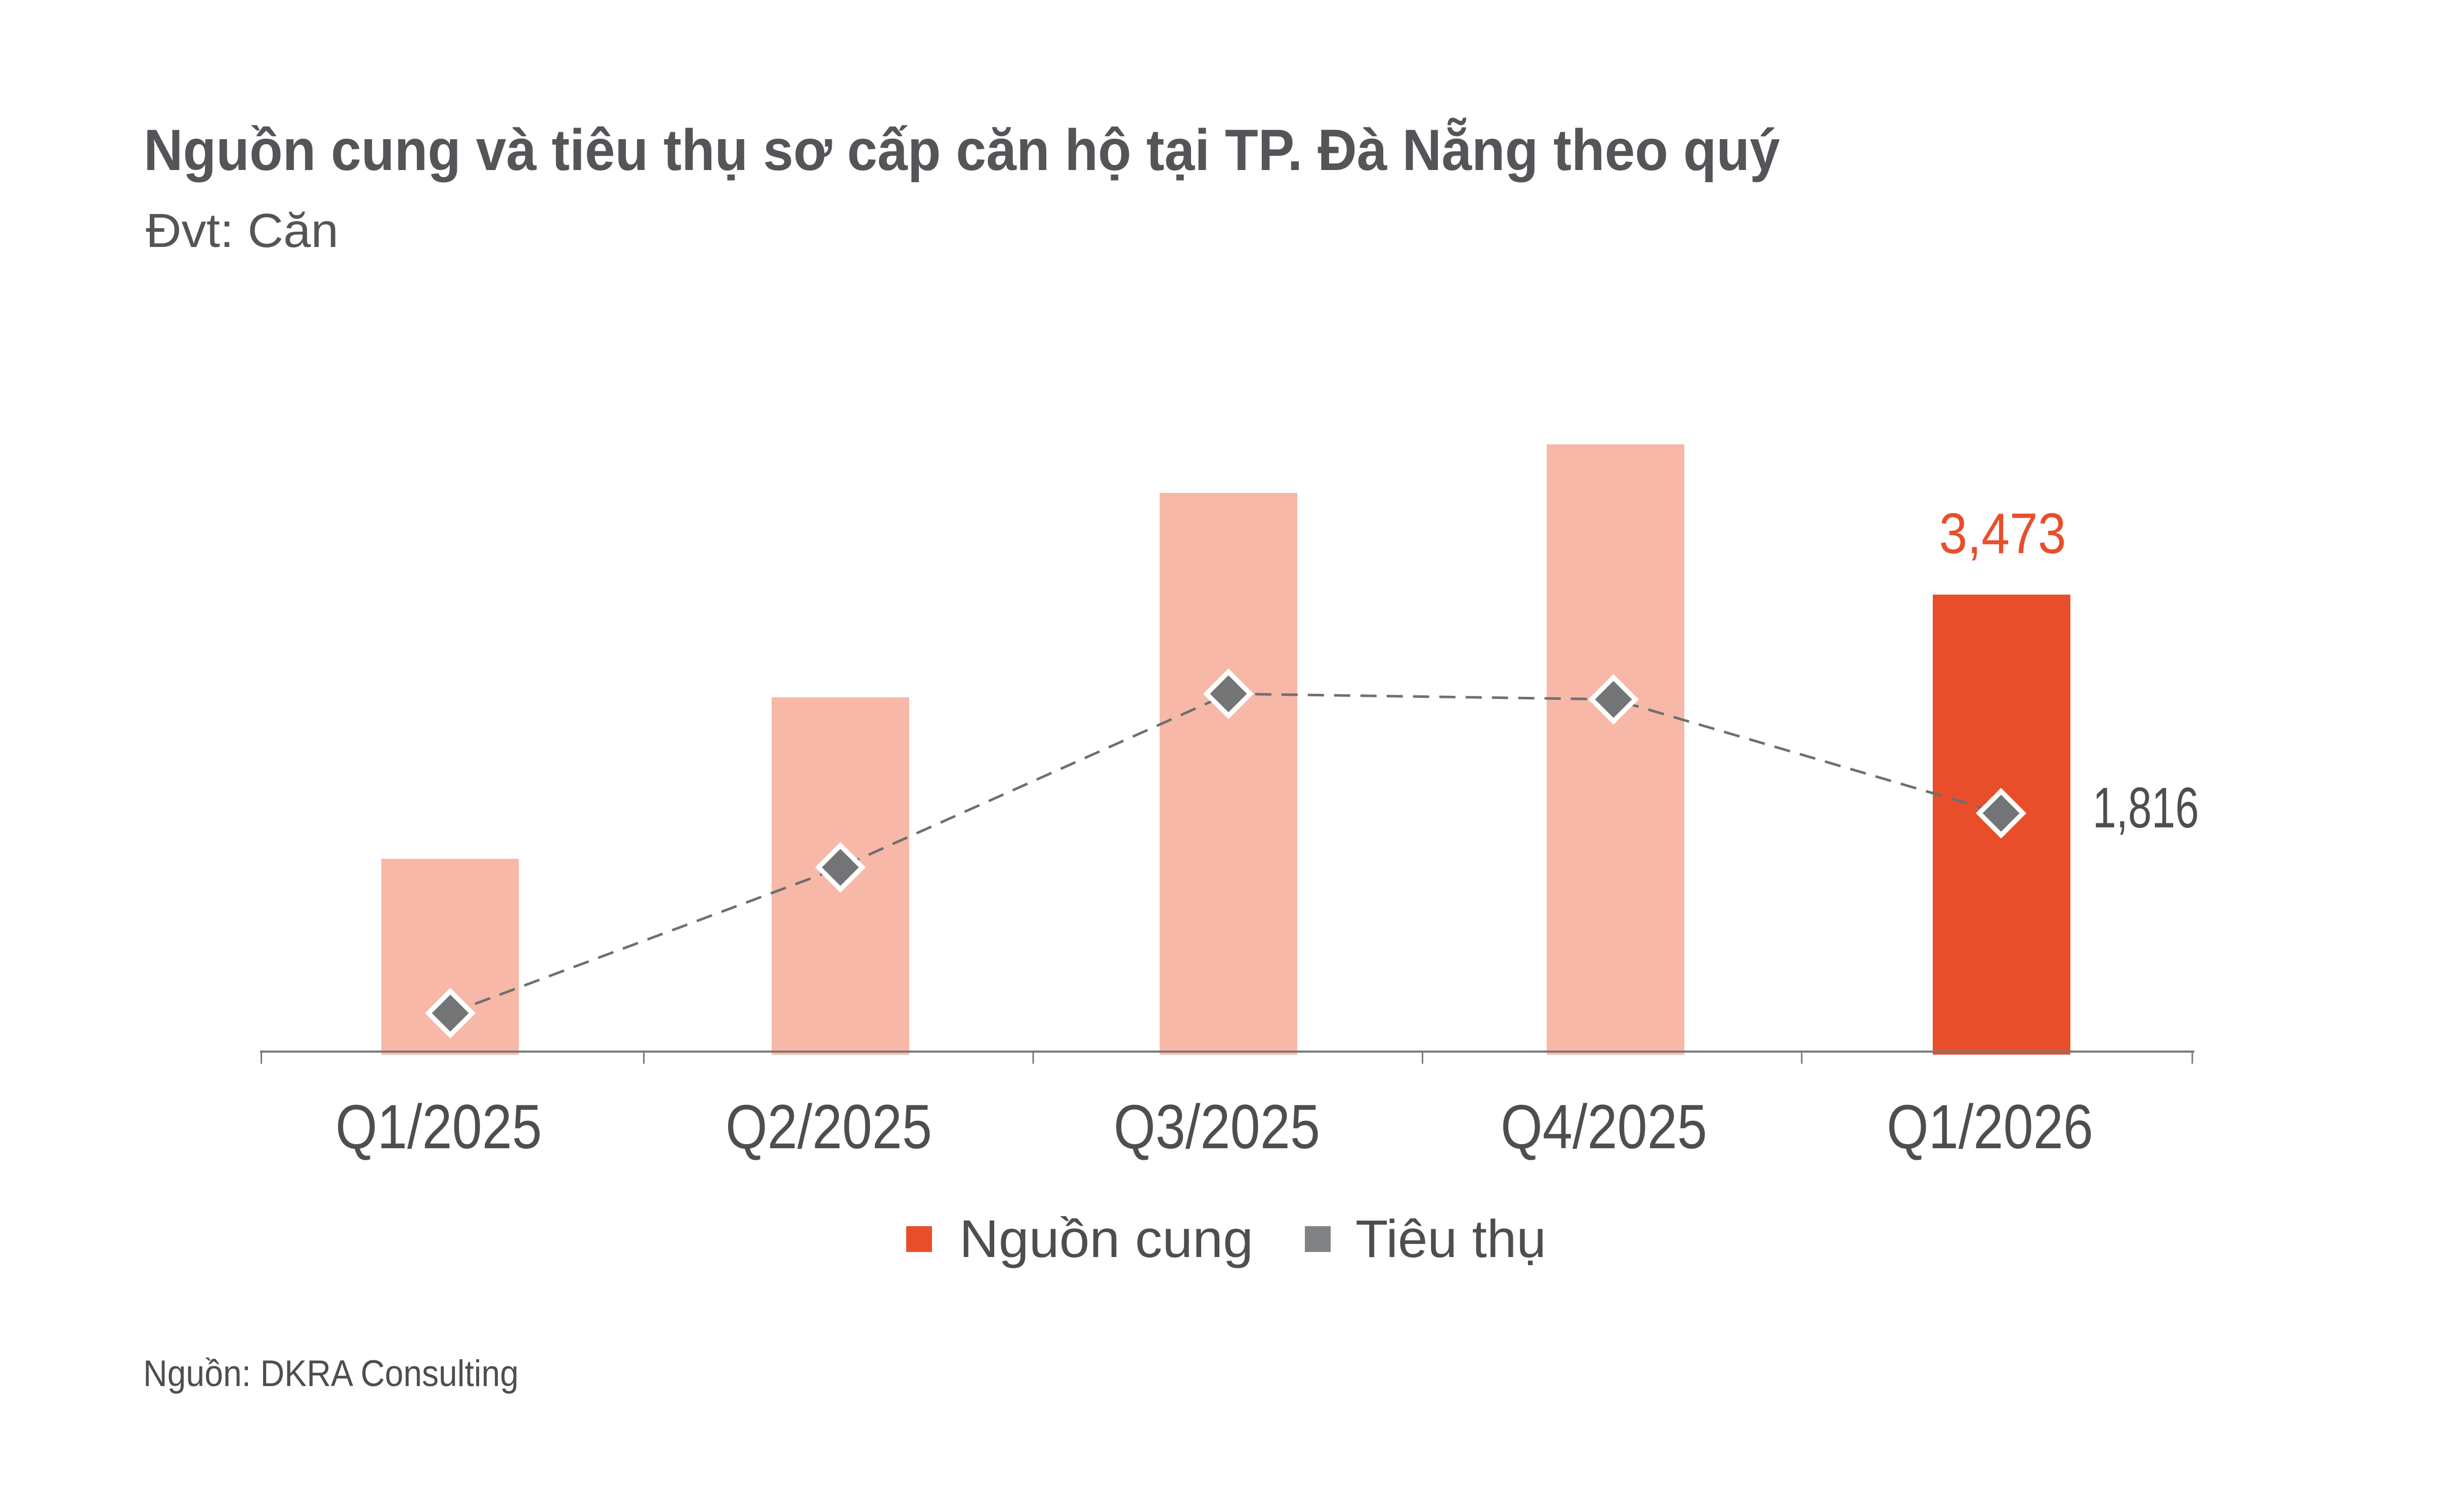 The height and width of the screenshot is (1505, 2464). I want to click on svg-text: 1,816, so click(2146, 808).